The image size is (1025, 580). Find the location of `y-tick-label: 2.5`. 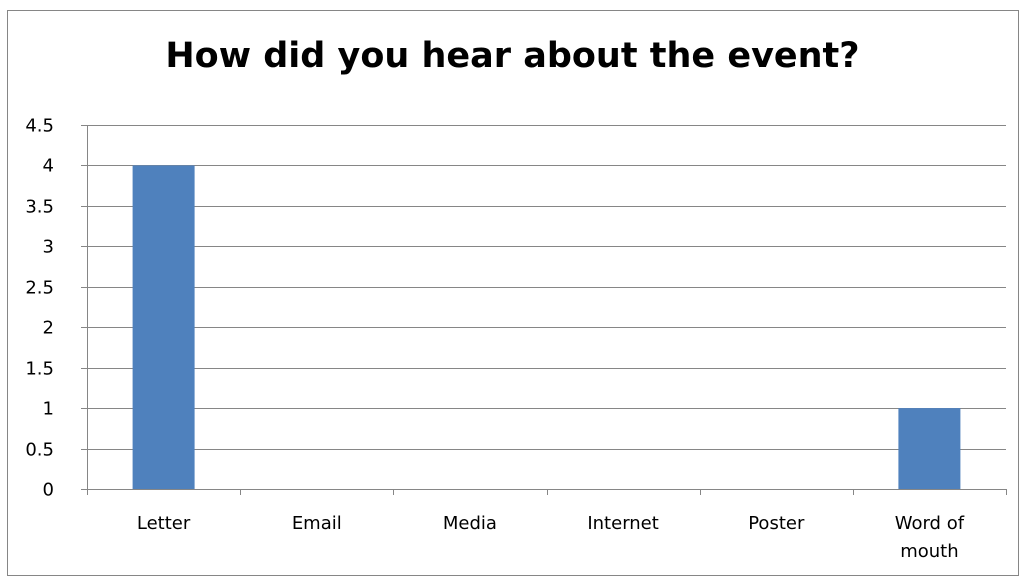

y-tick-label: 2.5 is located at coordinates (39, 288).